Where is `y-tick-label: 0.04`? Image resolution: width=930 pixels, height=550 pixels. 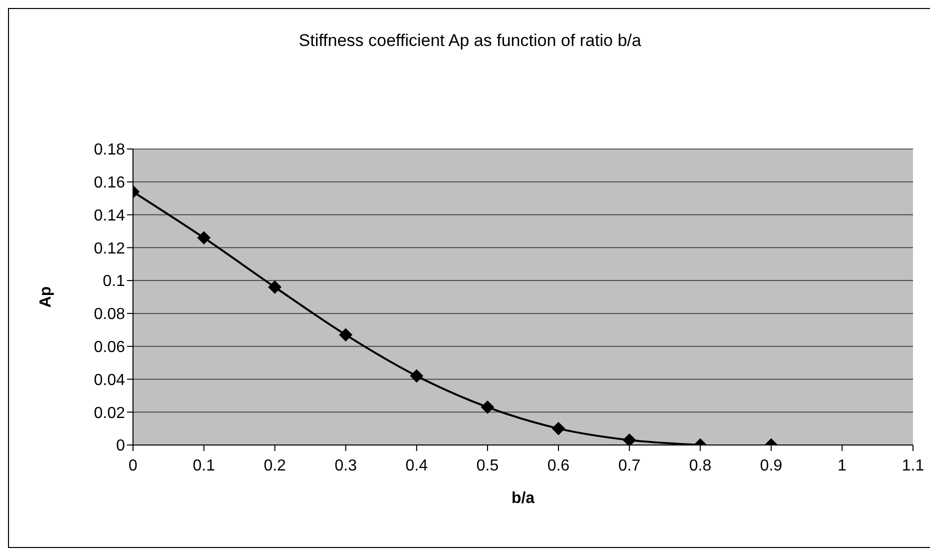 y-tick-label: 0.04 is located at coordinates (110, 380).